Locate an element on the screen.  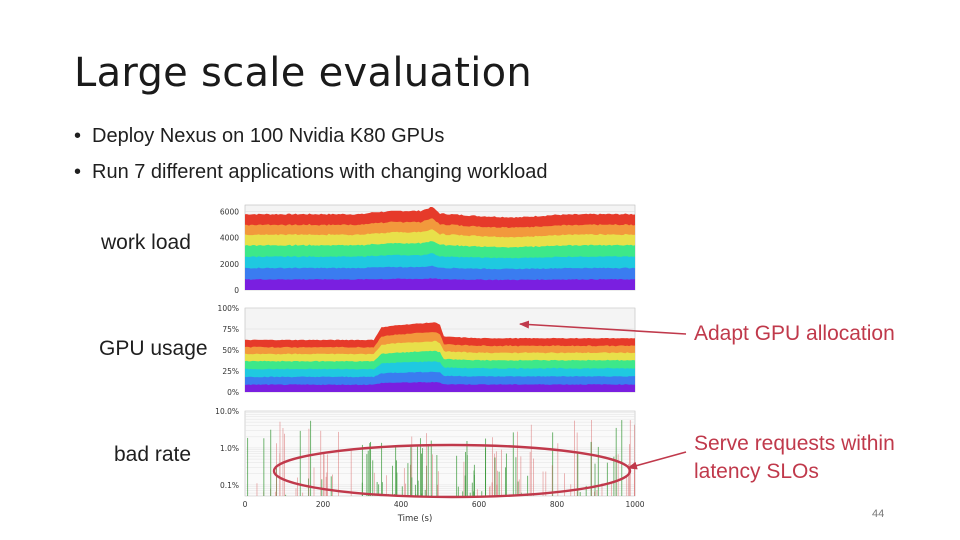
bad-rate-ytick-label: 1.0% is located at coordinates (229, 448).